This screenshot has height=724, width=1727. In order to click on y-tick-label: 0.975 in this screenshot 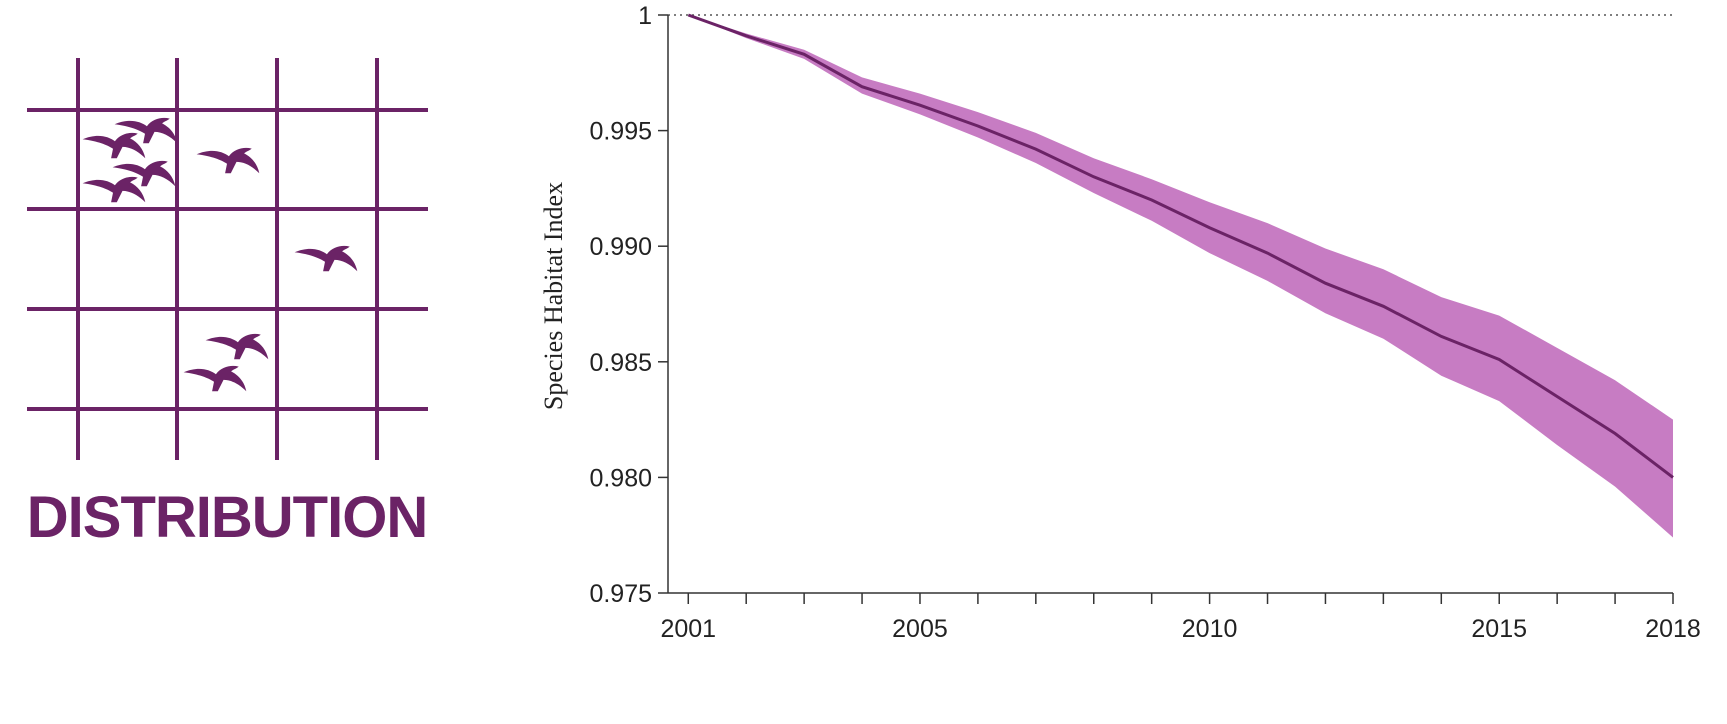, I will do `click(620, 594)`.